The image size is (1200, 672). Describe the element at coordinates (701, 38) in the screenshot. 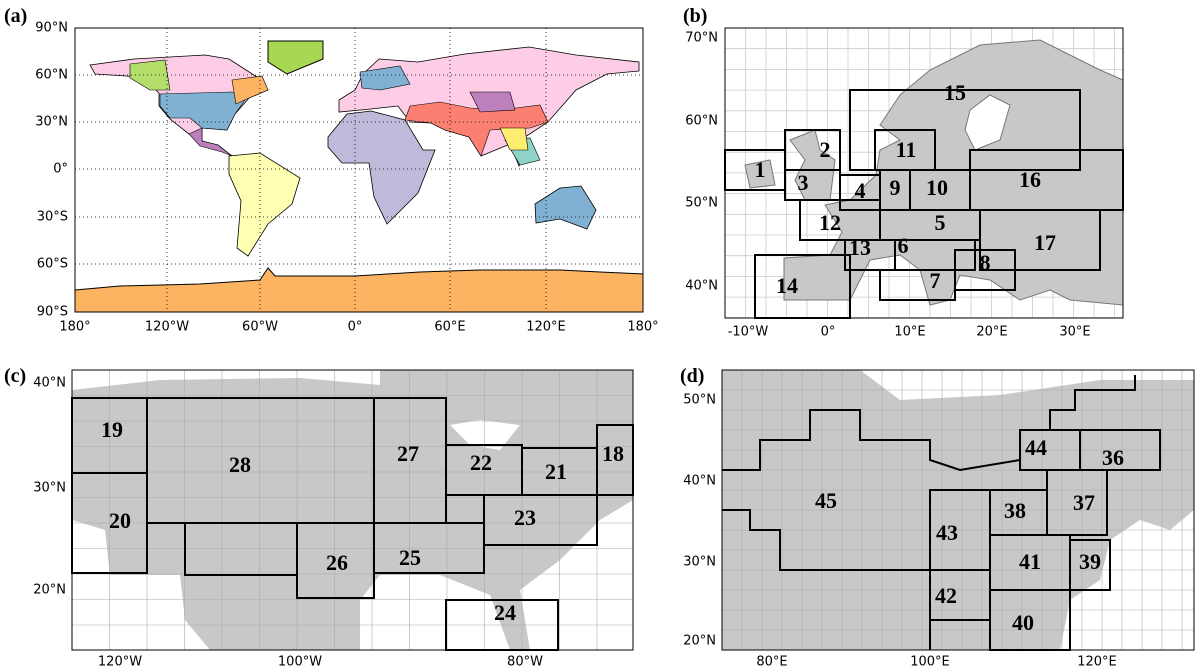

I see `y-tick-label: 70°N` at that location.